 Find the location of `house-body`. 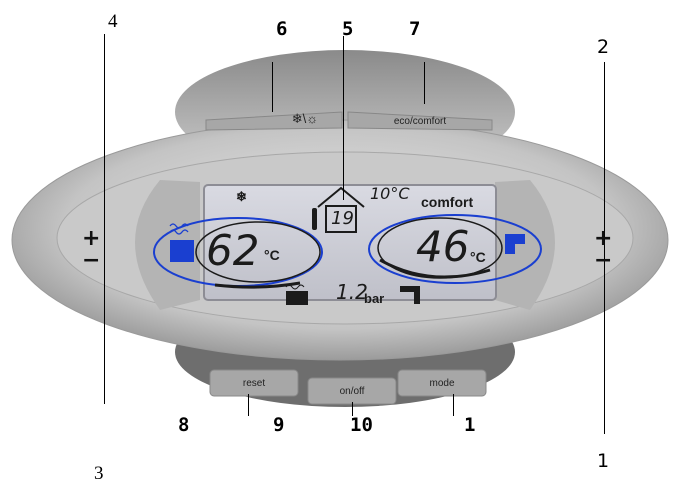

house-body is located at coordinates (341, 219).